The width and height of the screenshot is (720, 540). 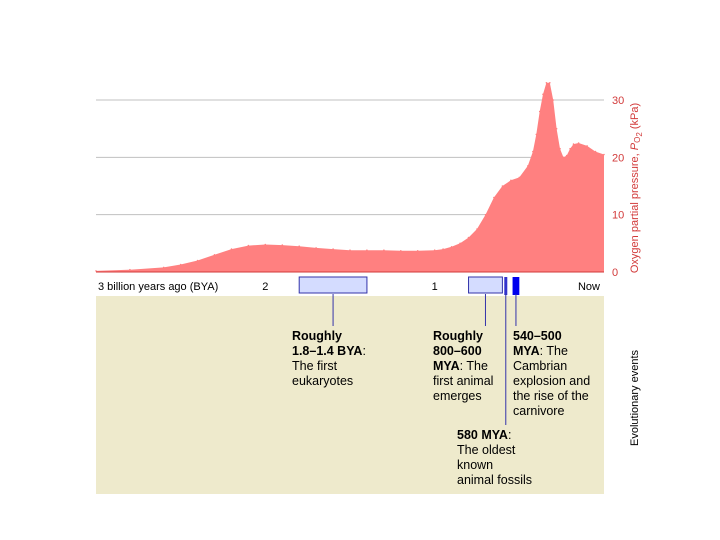 I want to click on x-tick-label: Now, so click(x=589, y=287).